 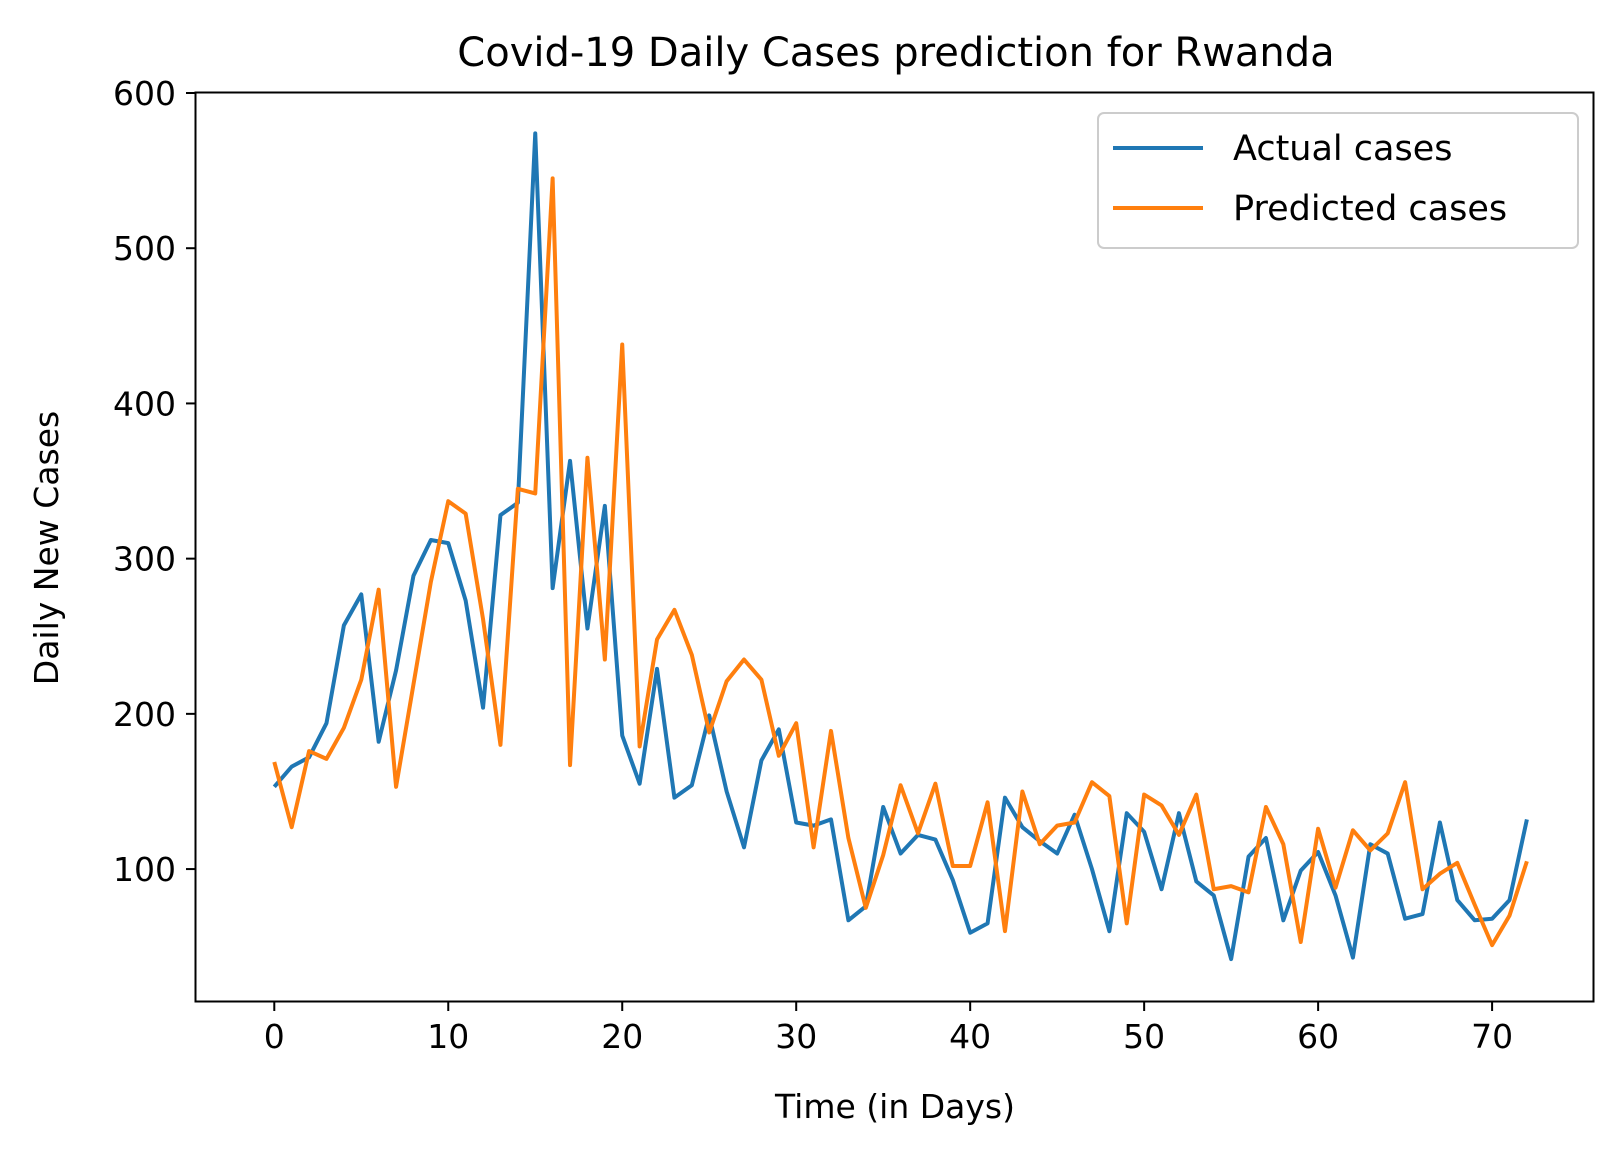 What do you see at coordinates (144, 714) in the screenshot?
I see `y-tick-label: 200` at bounding box center [144, 714].